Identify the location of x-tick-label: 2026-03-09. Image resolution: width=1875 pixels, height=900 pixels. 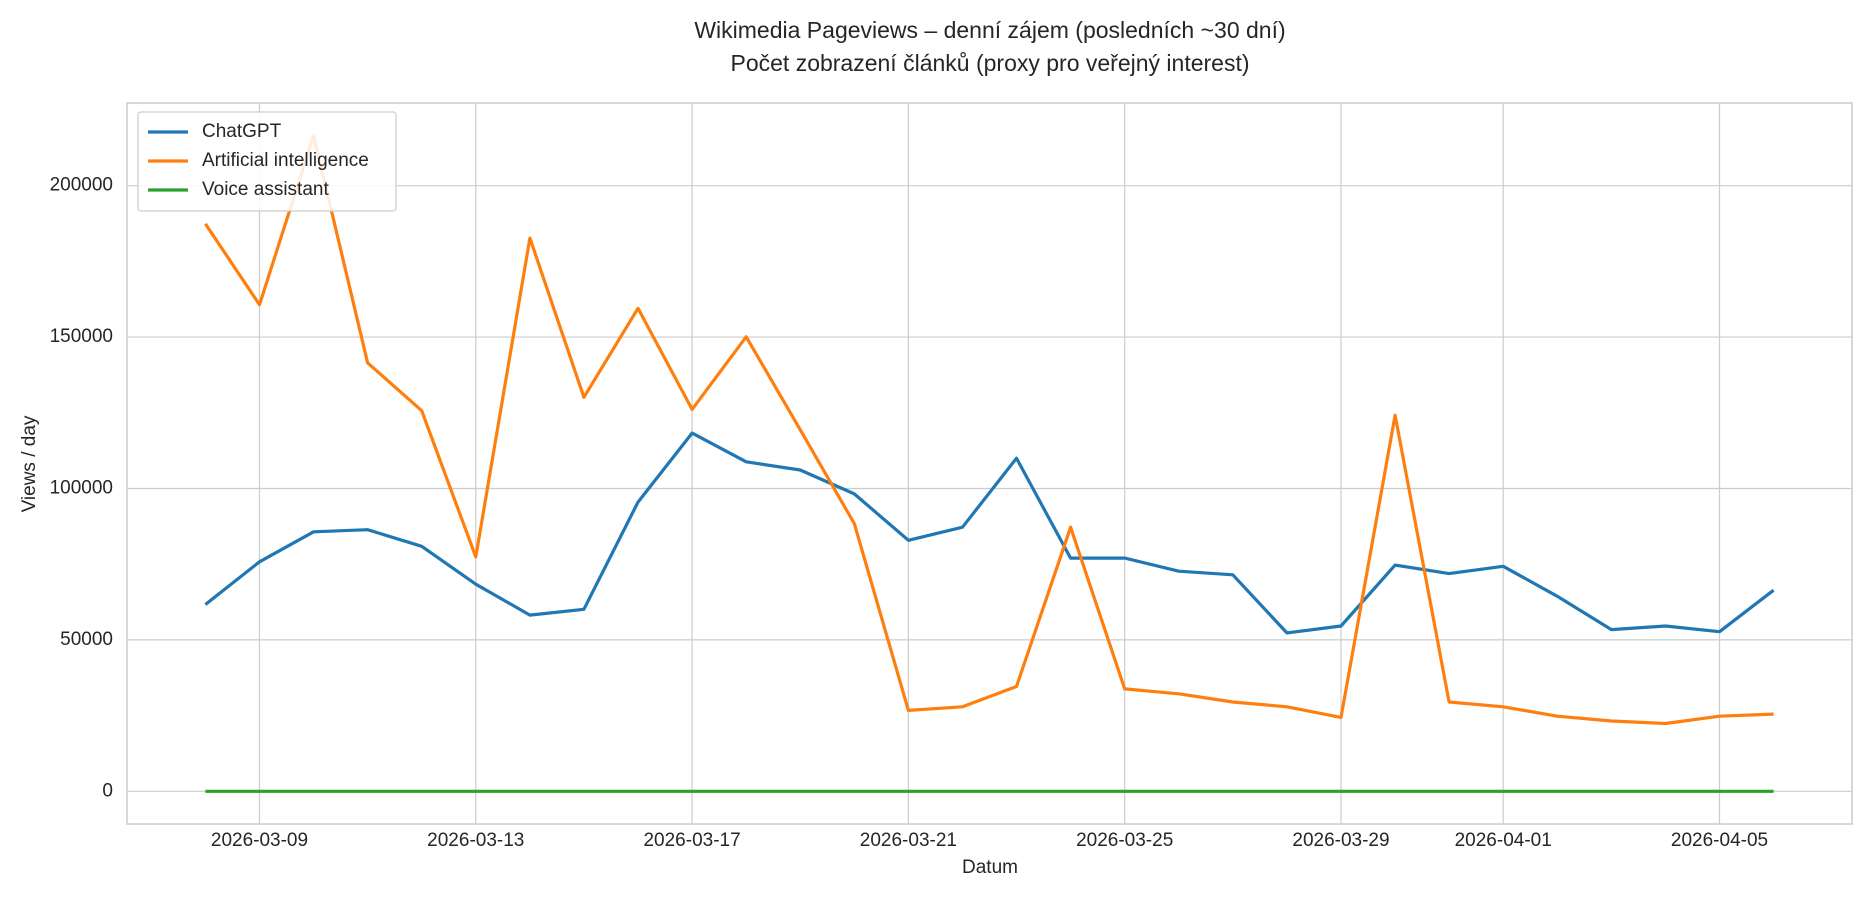
(259, 840).